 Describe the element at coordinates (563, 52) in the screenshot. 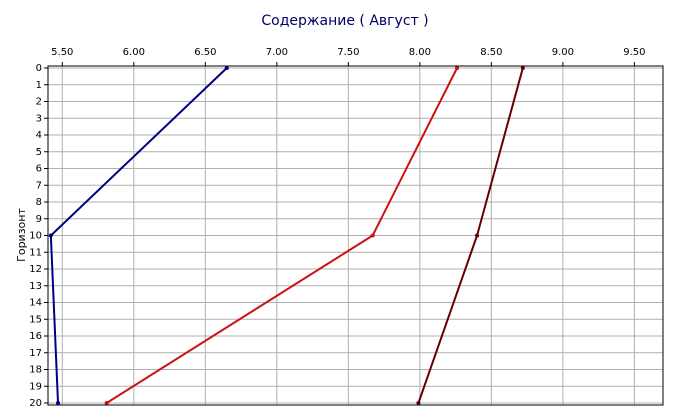

I see `x-tick-label: 9.00` at that location.